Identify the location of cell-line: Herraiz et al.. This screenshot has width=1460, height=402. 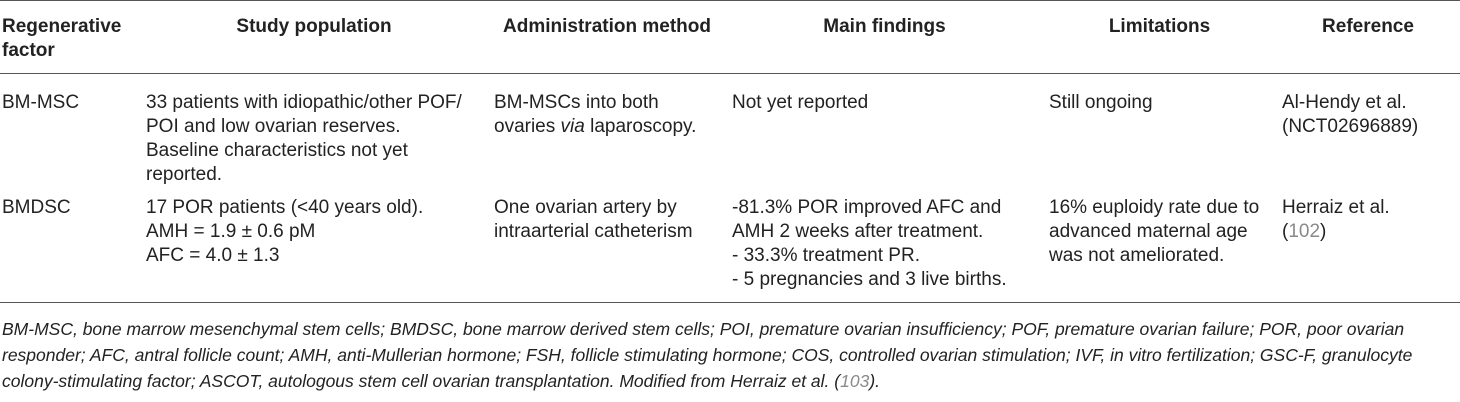
(1336, 207).